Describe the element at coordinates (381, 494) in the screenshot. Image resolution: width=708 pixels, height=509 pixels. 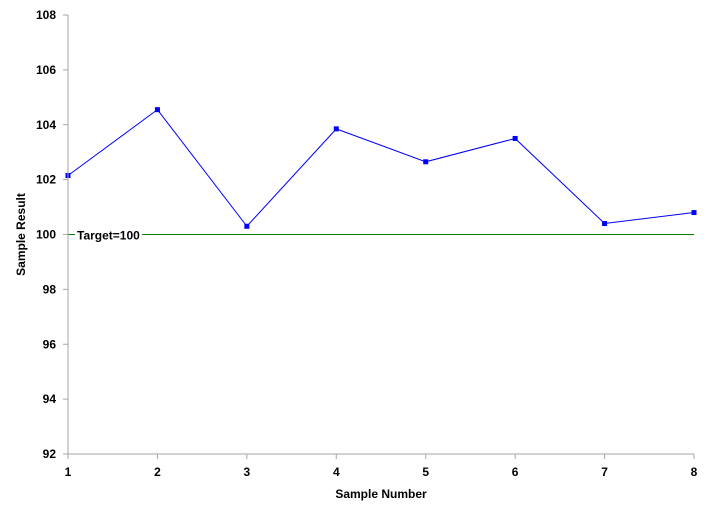
I see `x-axis-title: Sample Number` at that location.